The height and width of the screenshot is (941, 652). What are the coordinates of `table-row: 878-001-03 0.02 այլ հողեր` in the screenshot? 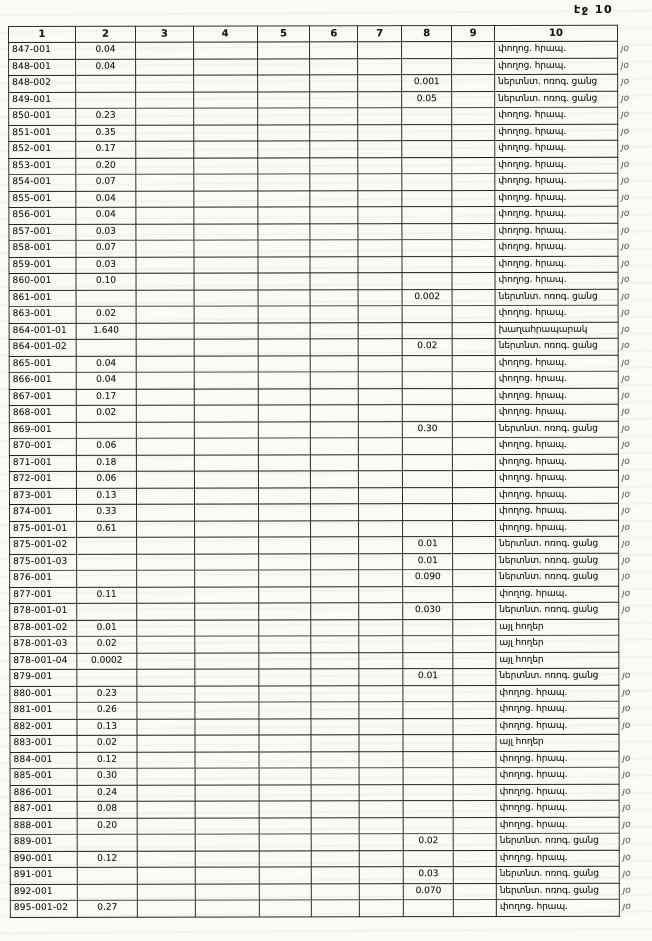 It's located at (330, 644).